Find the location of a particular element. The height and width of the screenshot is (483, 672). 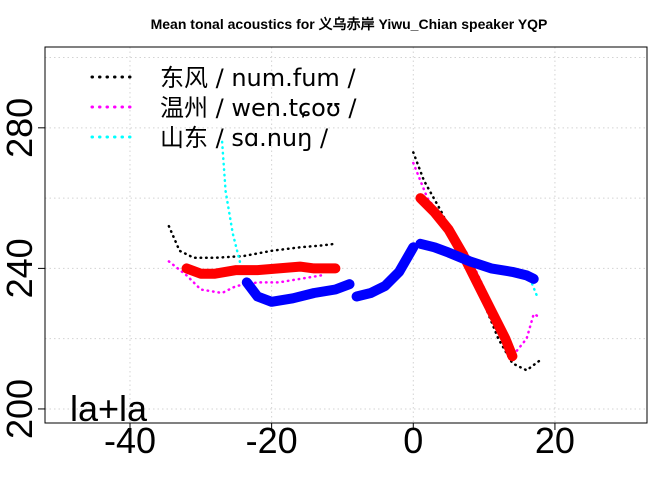

x-tick-label: -40 is located at coordinates (130, 440).